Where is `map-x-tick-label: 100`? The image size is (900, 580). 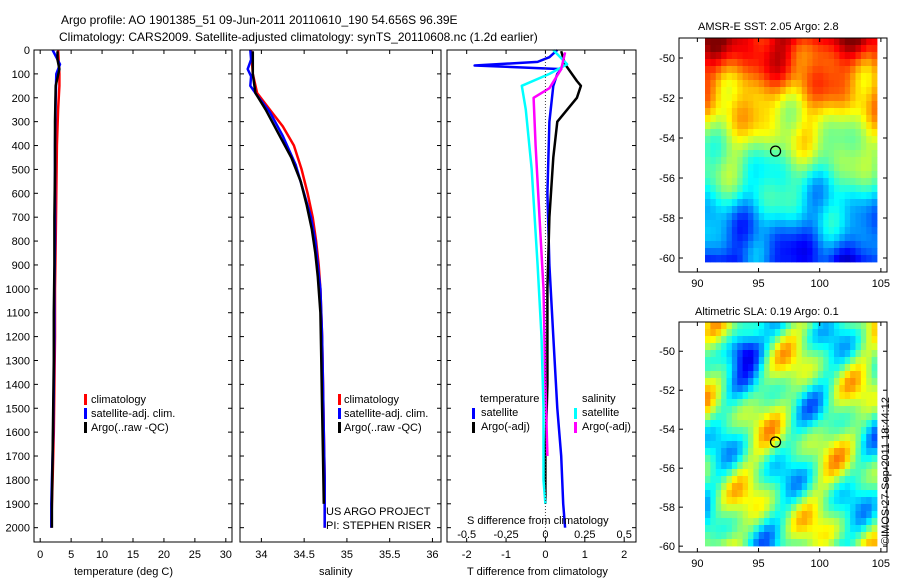 map-x-tick-label: 100 is located at coordinates (820, 284).